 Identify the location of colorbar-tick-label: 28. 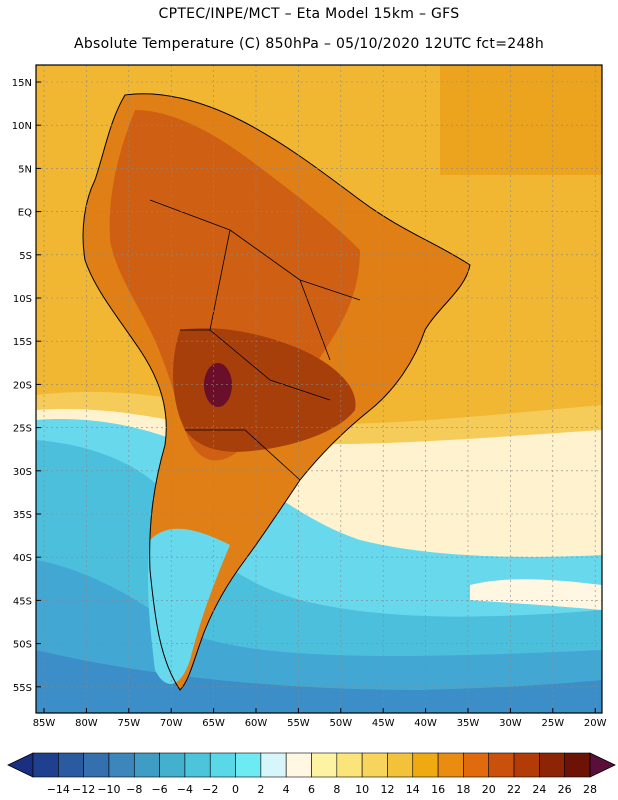
(590, 789).